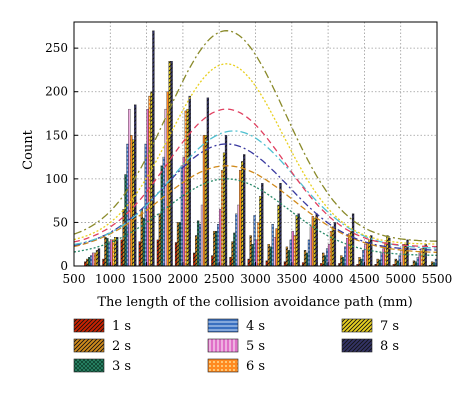 This screenshot has width=474, height=400. What do you see at coordinates (121, 346) in the screenshot?
I see `legend-label: 2 s` at bounding box center [121, 346].